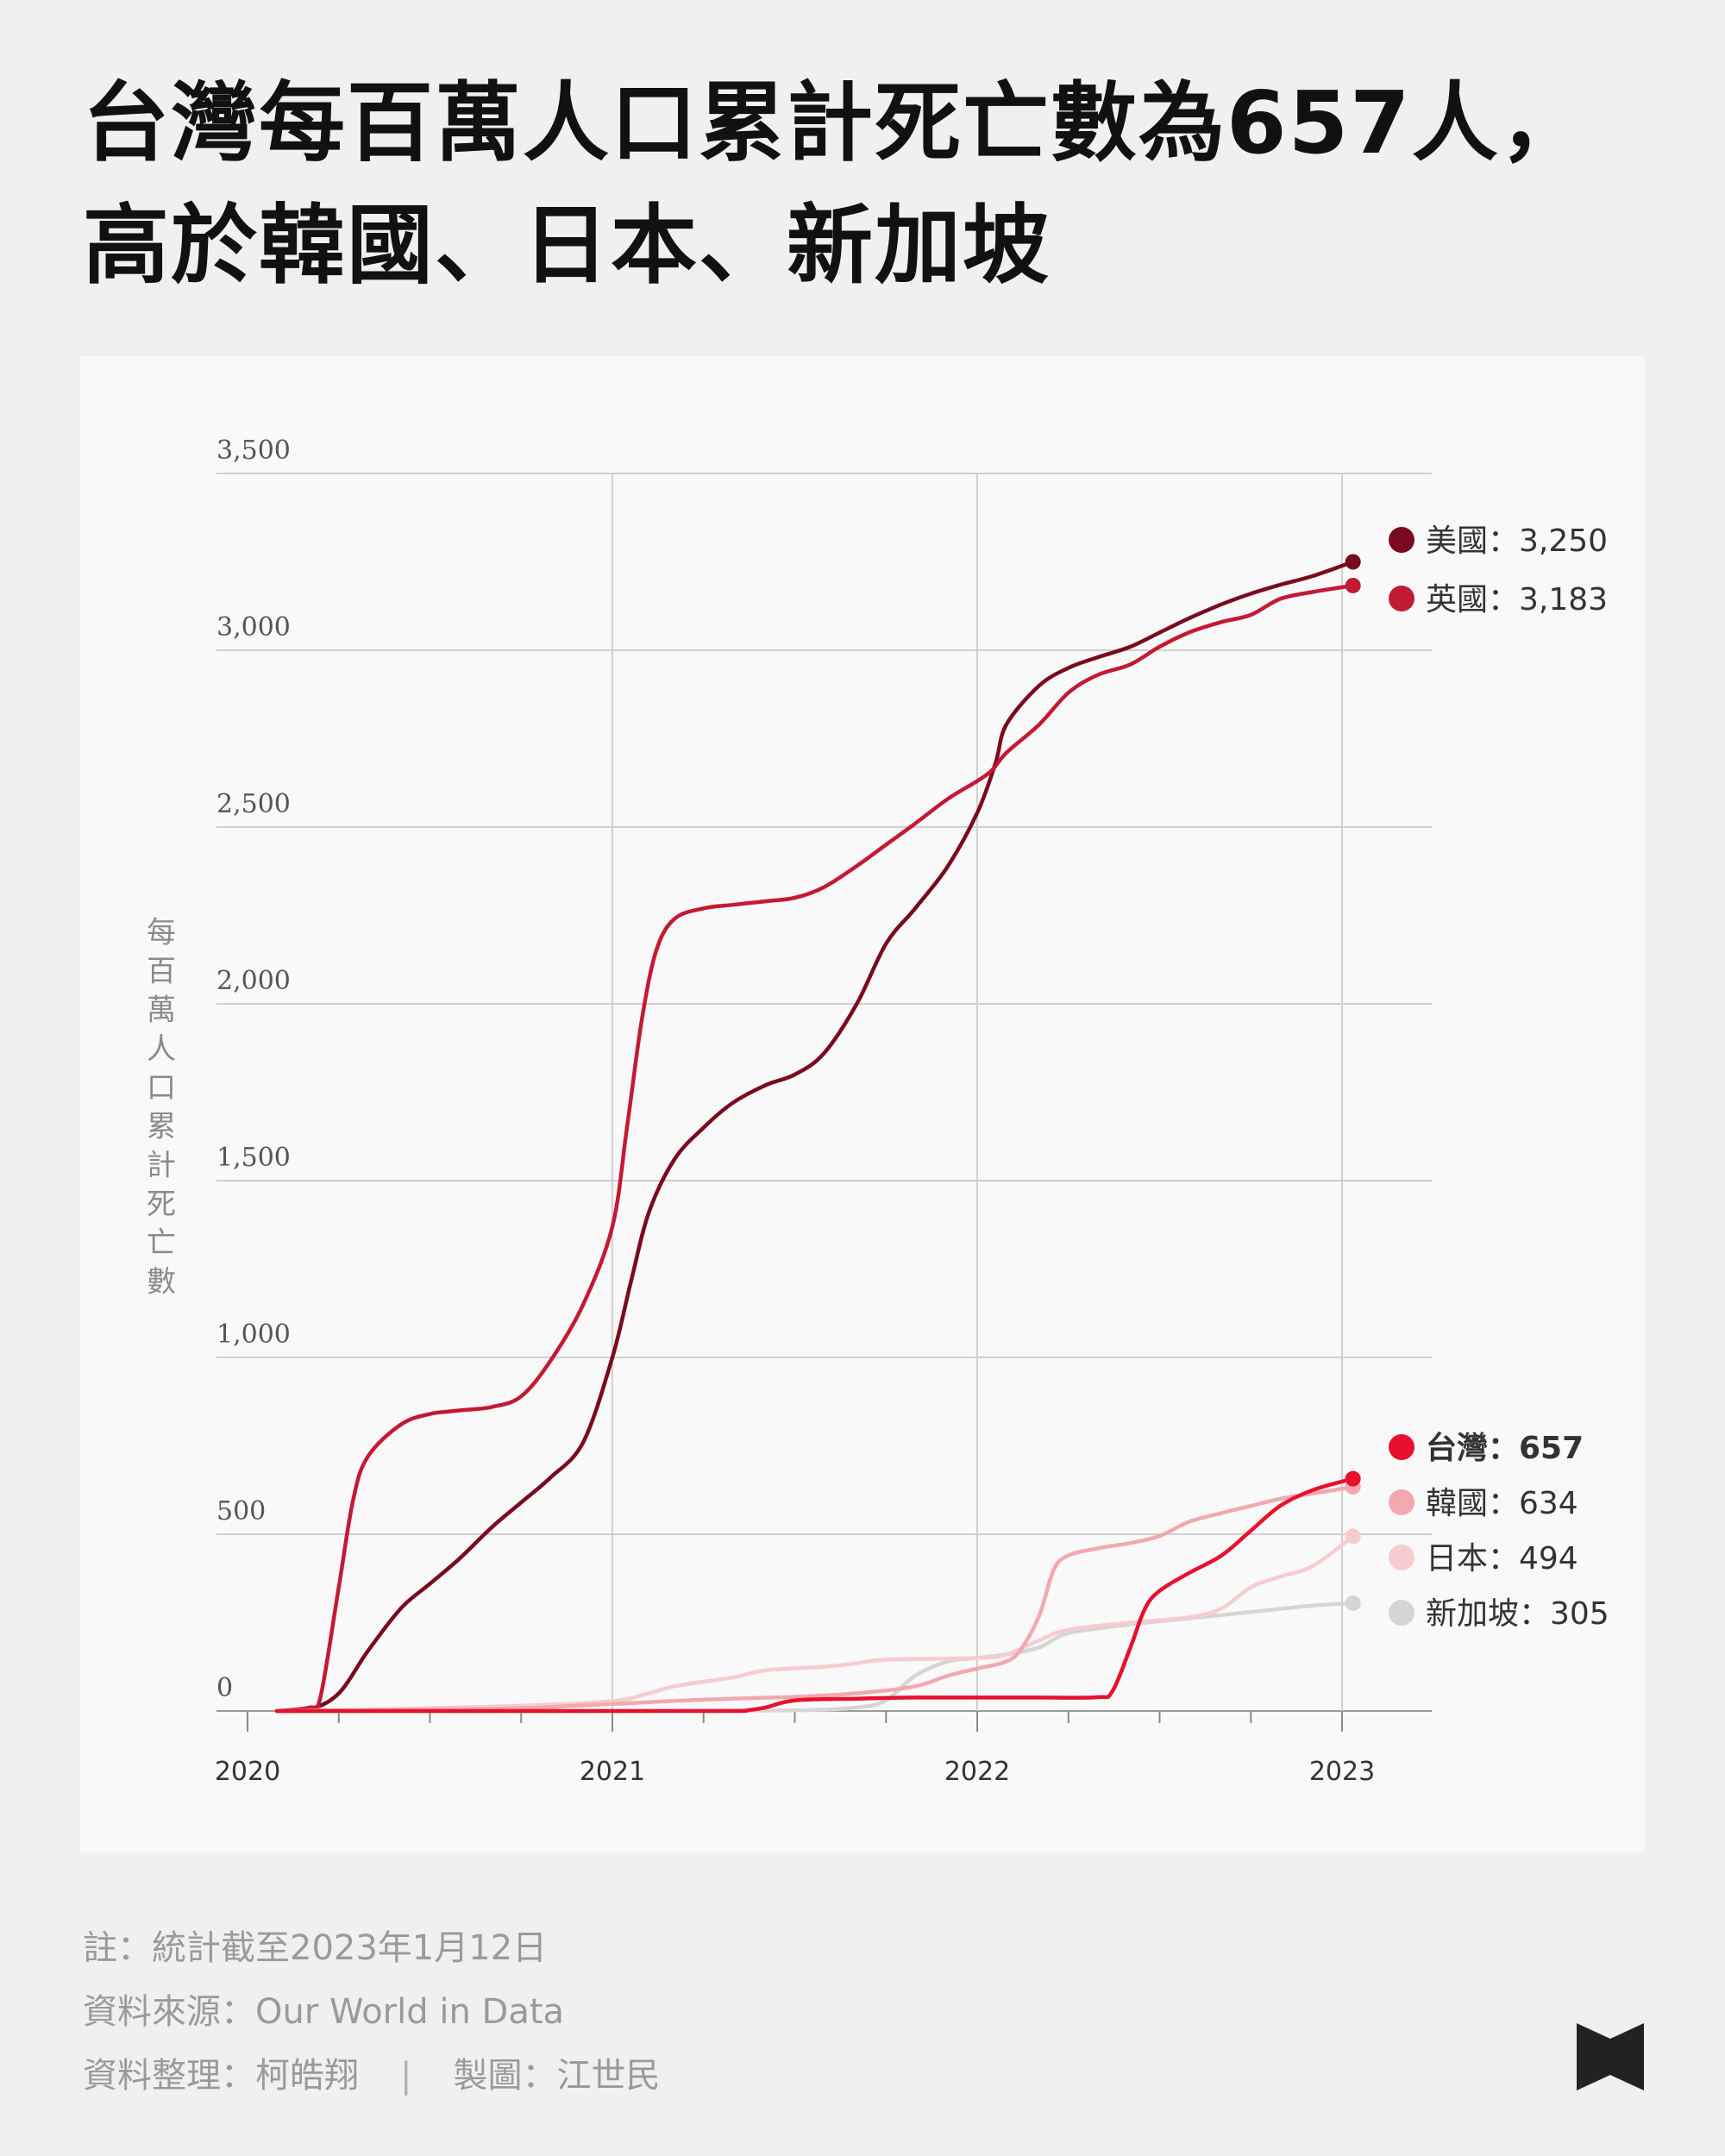 The height and width of the screenshot is (2156, 1725). I want to click on publisher-logo-icon, so click(1611, 2056).